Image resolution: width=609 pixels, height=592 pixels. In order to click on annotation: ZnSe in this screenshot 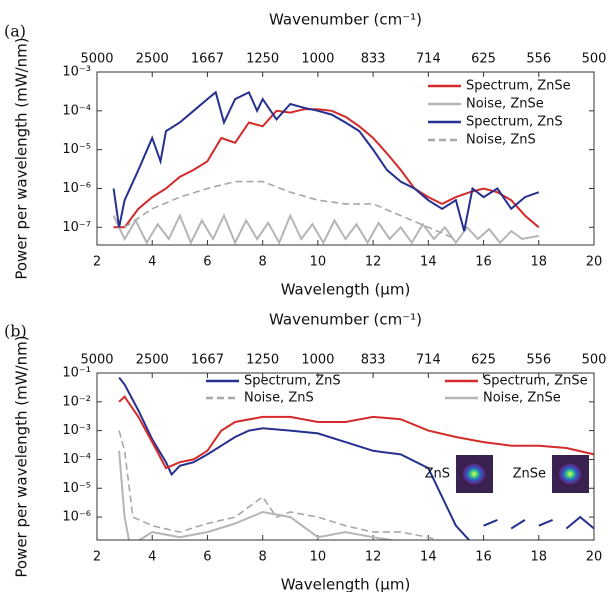, I will do `click(529, 474)`.